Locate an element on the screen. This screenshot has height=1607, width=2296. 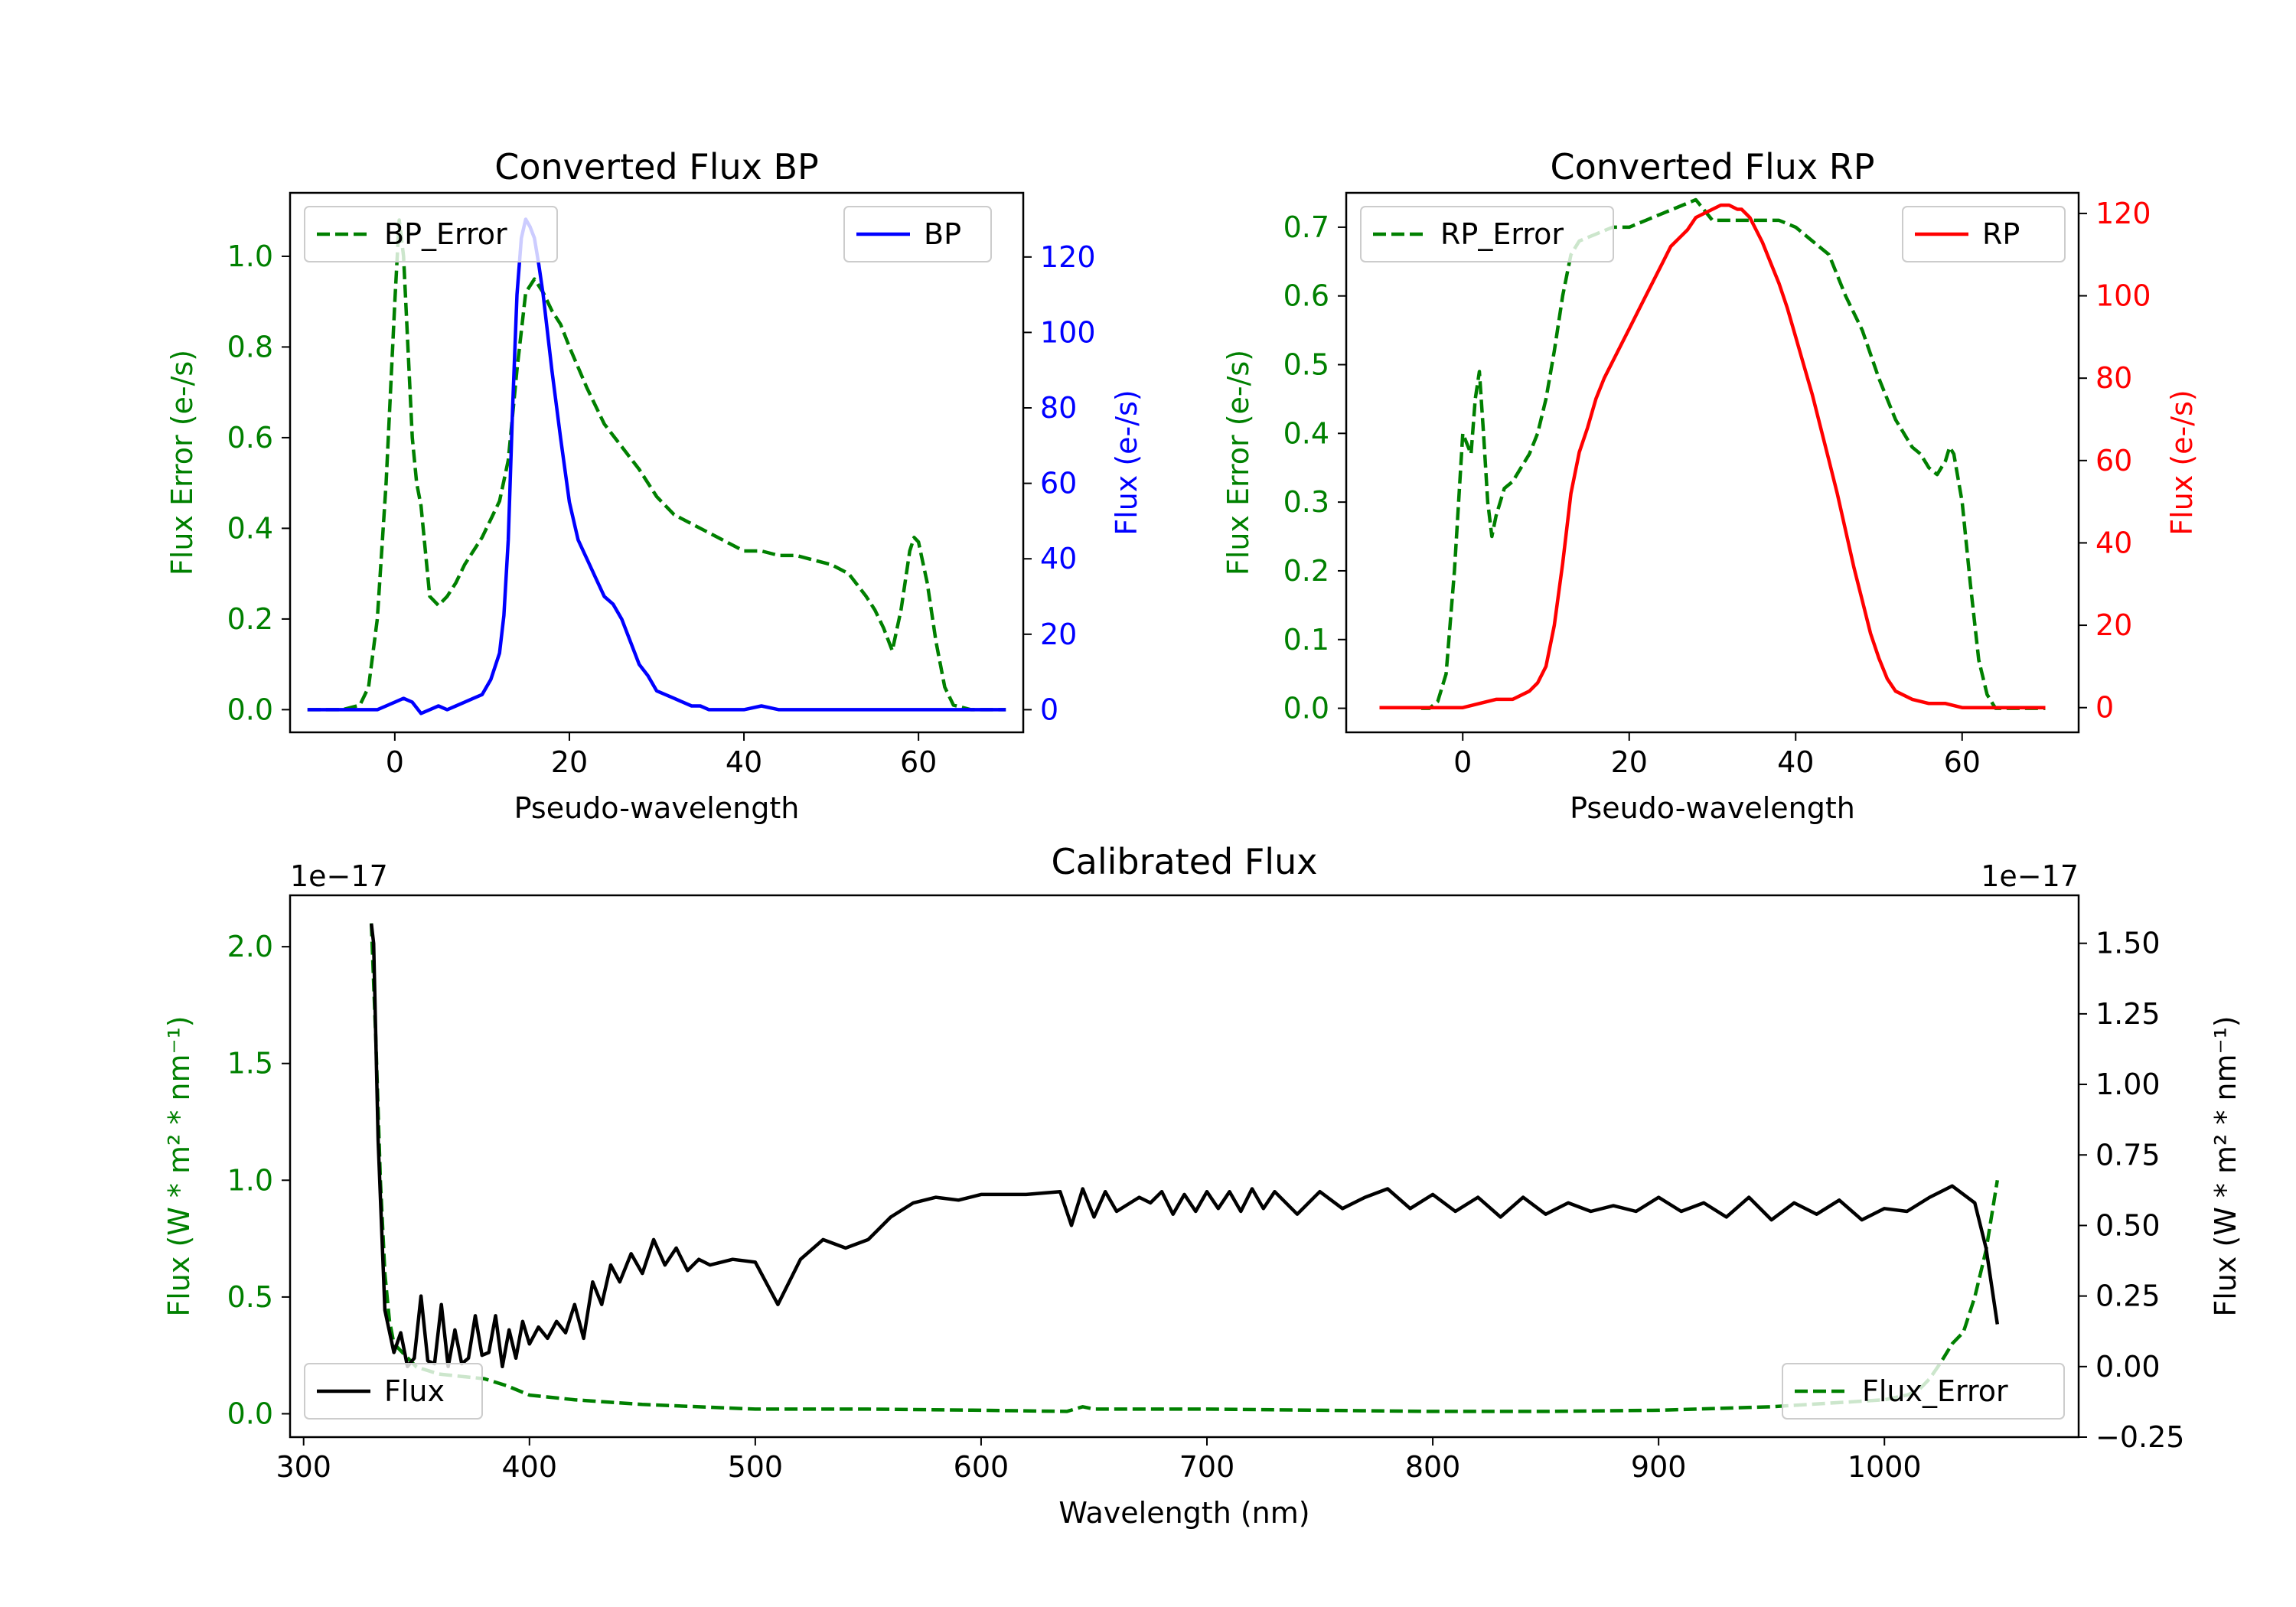
y-left-axis-label: Flux (W * m² * nm⁻¹) is located at coordinates (179, 1165).